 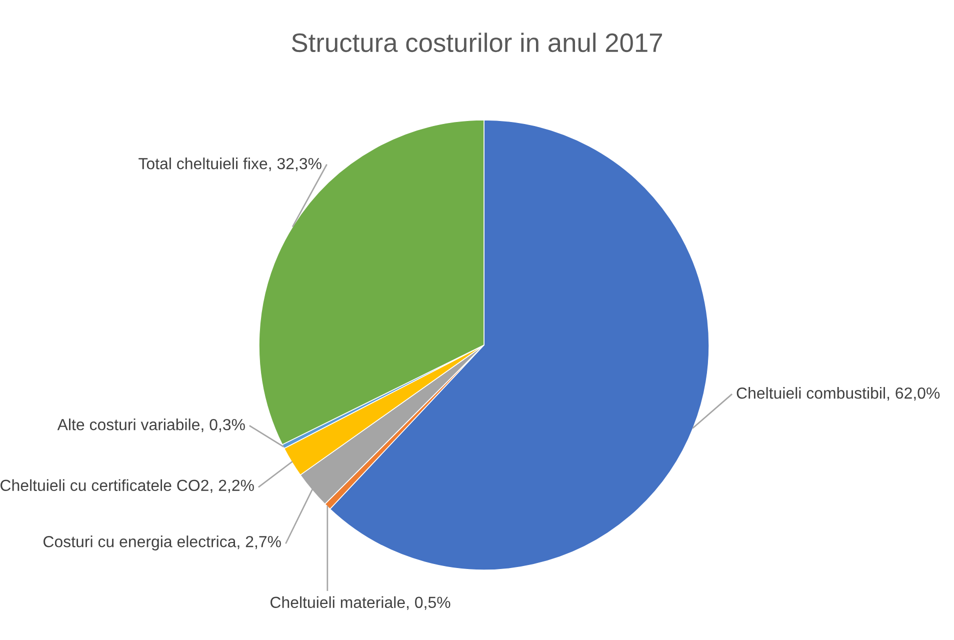 I want to click on slice-label: Cheltuieli cu certificatele CO2, 2,2%, so click(x=127, y=486).